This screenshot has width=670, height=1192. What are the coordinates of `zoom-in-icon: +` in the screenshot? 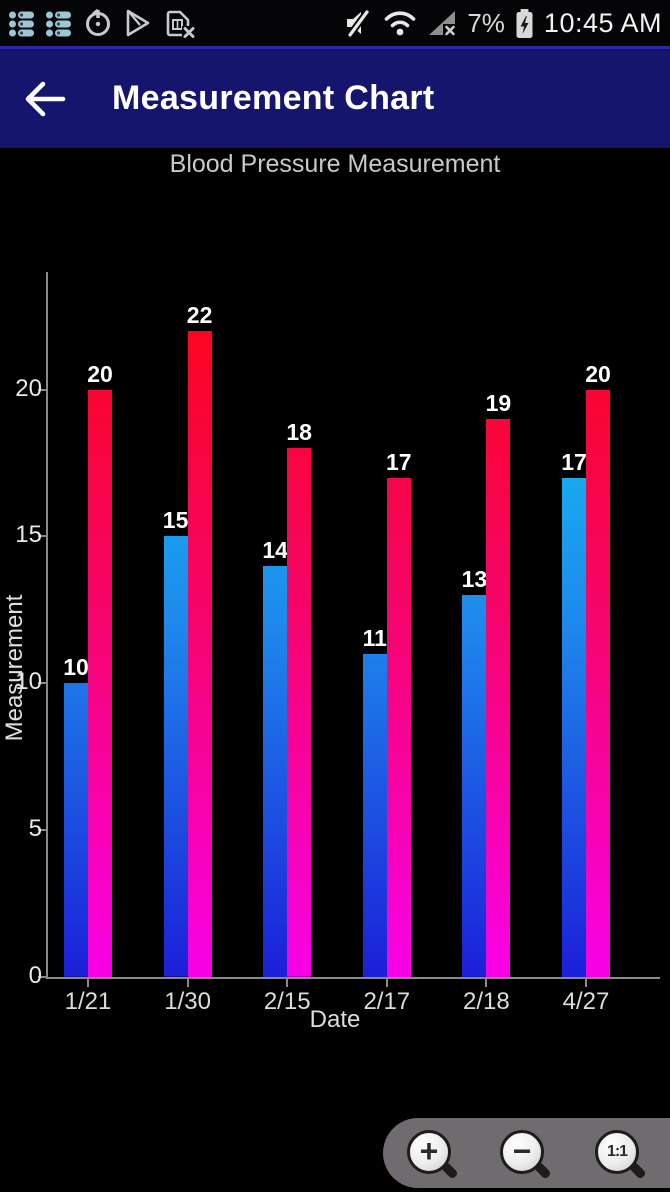 It's located at (429, 1152).